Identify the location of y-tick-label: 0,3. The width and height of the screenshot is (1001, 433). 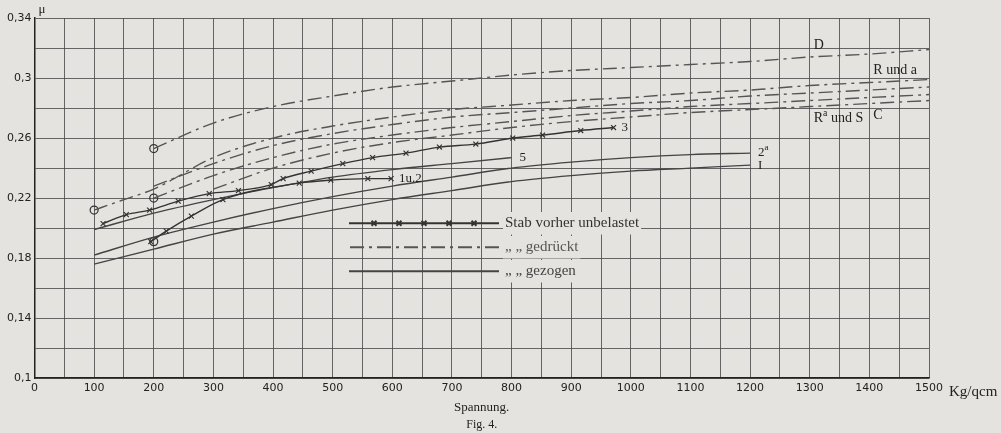
(22, 77).